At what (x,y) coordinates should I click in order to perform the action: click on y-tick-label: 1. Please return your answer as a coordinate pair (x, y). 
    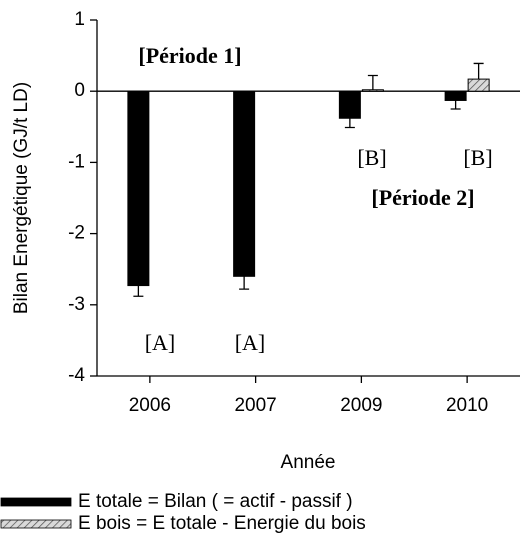
    Looking at the image, I should click on (79, 19).